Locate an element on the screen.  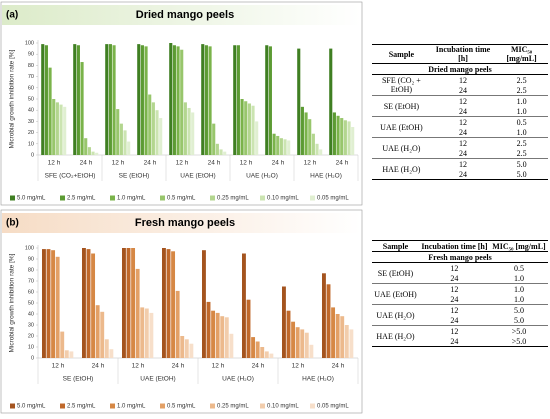
value-cell: >5.0 is located at coordinates (519, 331).